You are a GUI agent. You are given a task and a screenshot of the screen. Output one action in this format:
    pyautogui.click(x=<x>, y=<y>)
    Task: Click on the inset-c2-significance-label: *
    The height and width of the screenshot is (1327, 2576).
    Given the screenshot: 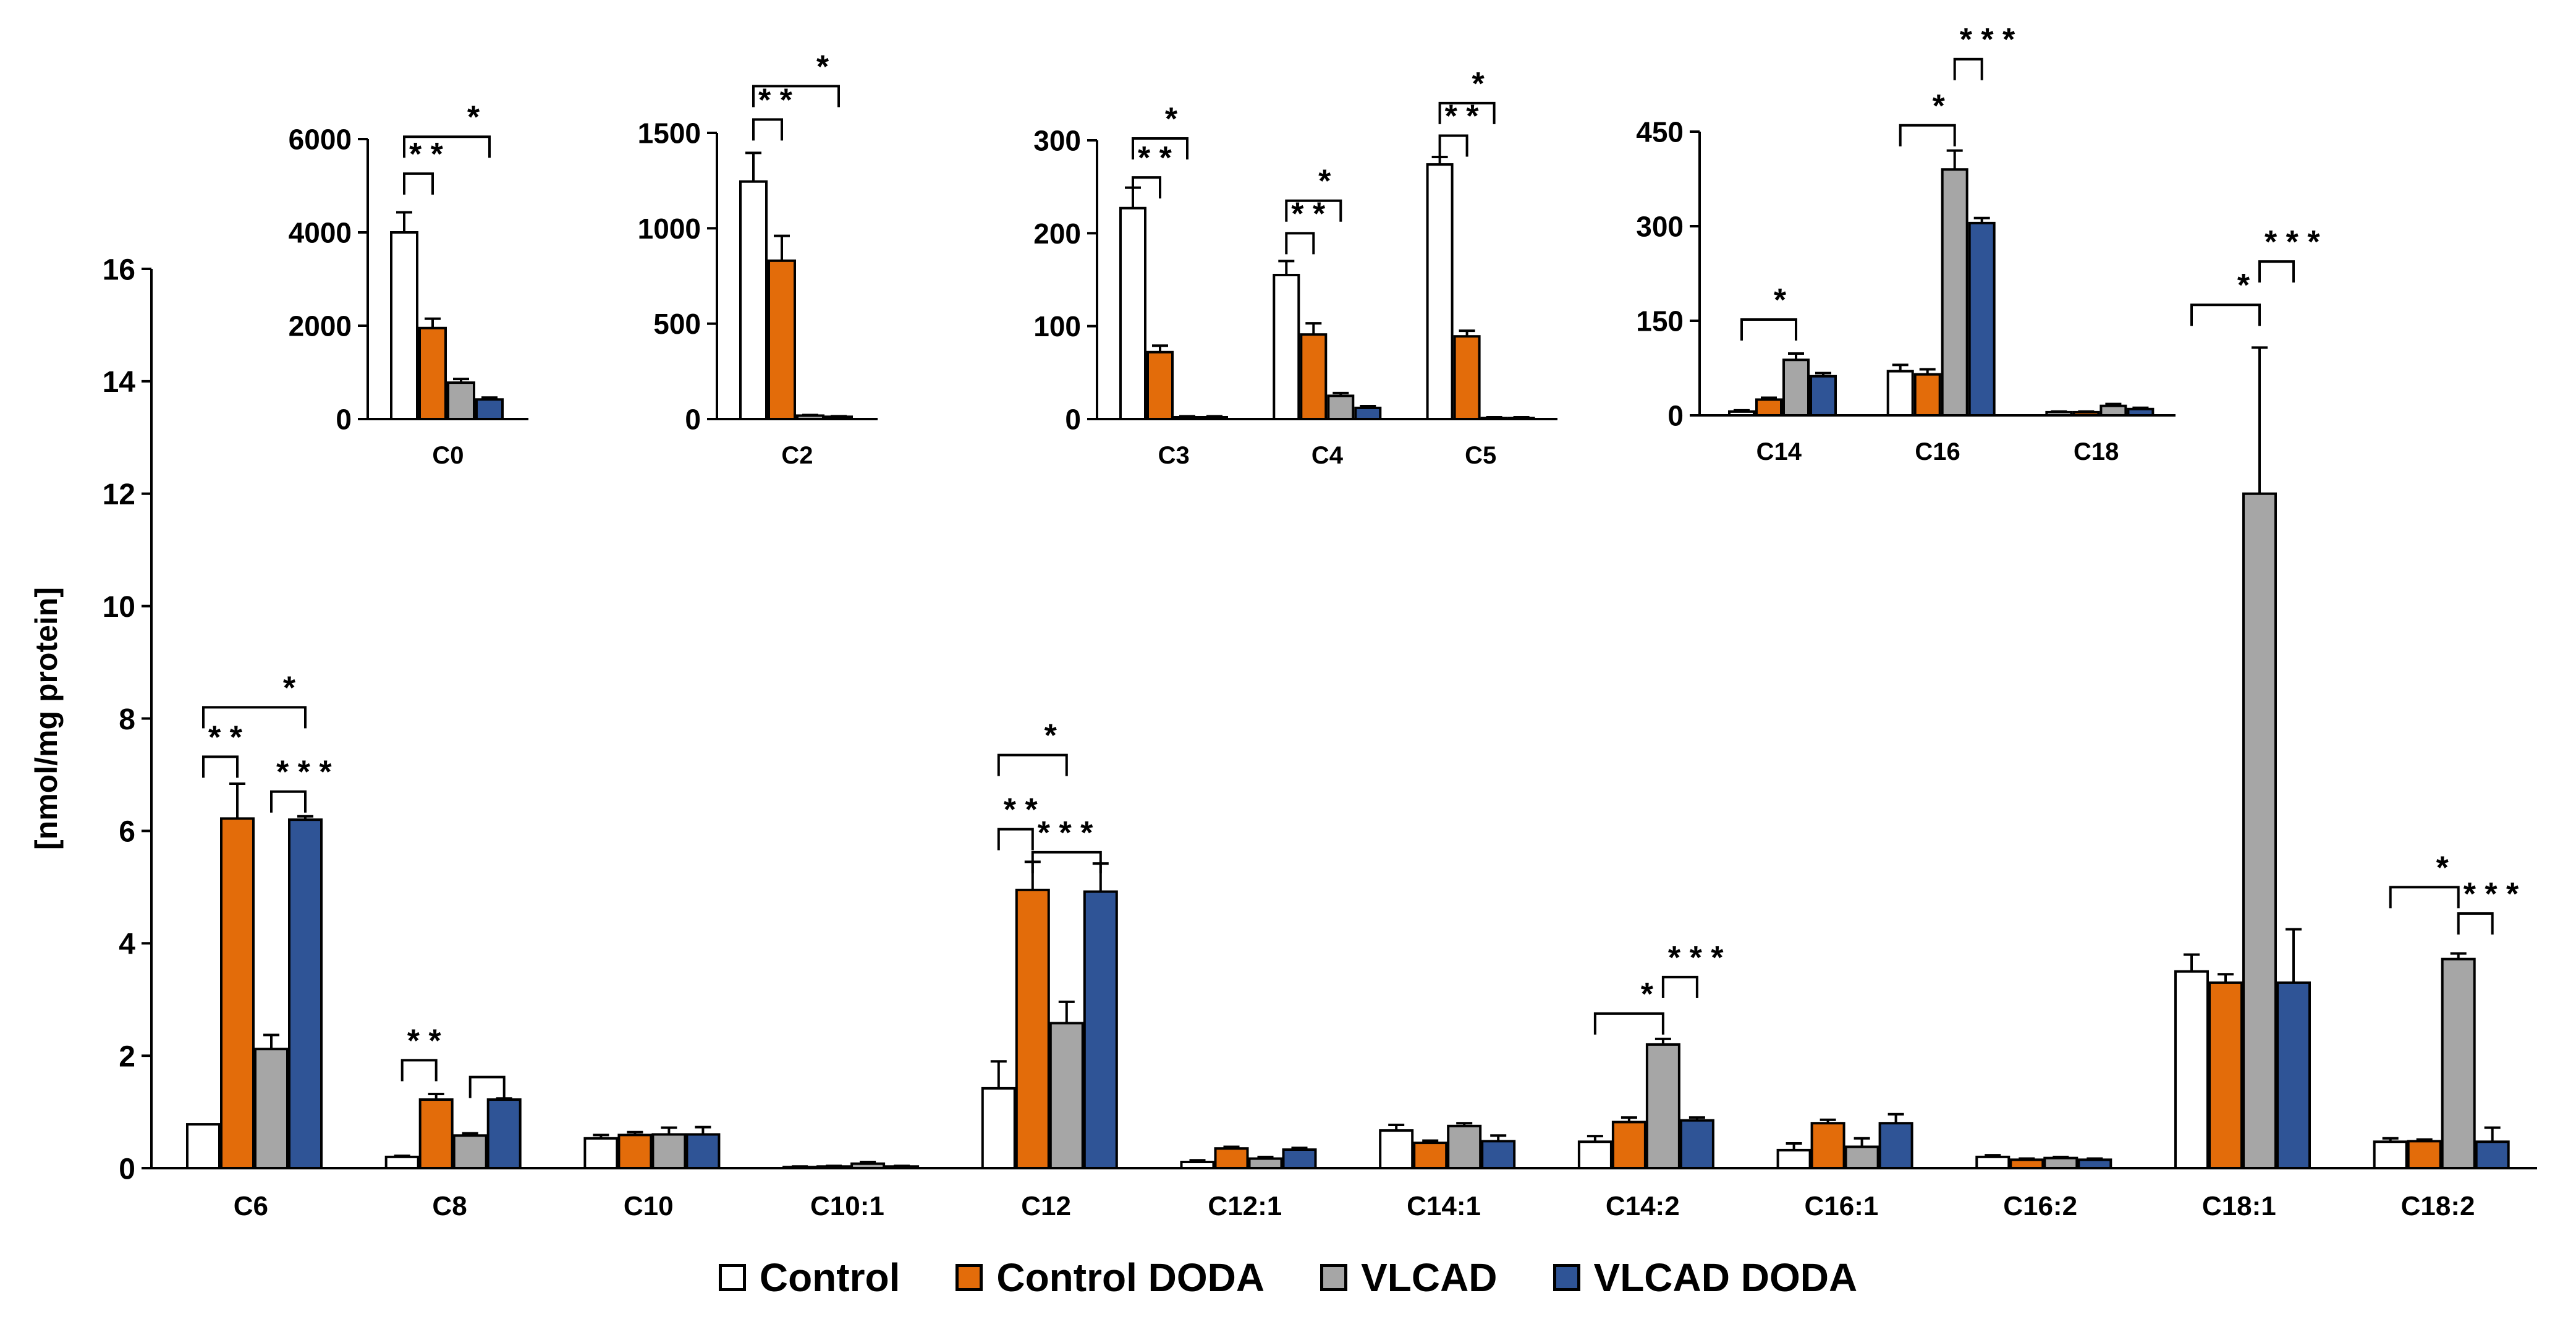 What is the action you would take?
    pyautogui.click(x=822, y=67)
    